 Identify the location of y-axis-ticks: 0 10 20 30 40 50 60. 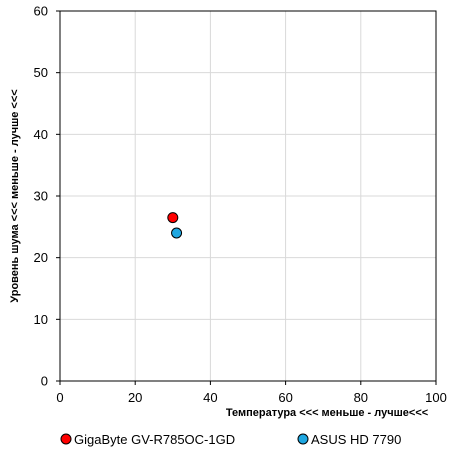
(47, 196).